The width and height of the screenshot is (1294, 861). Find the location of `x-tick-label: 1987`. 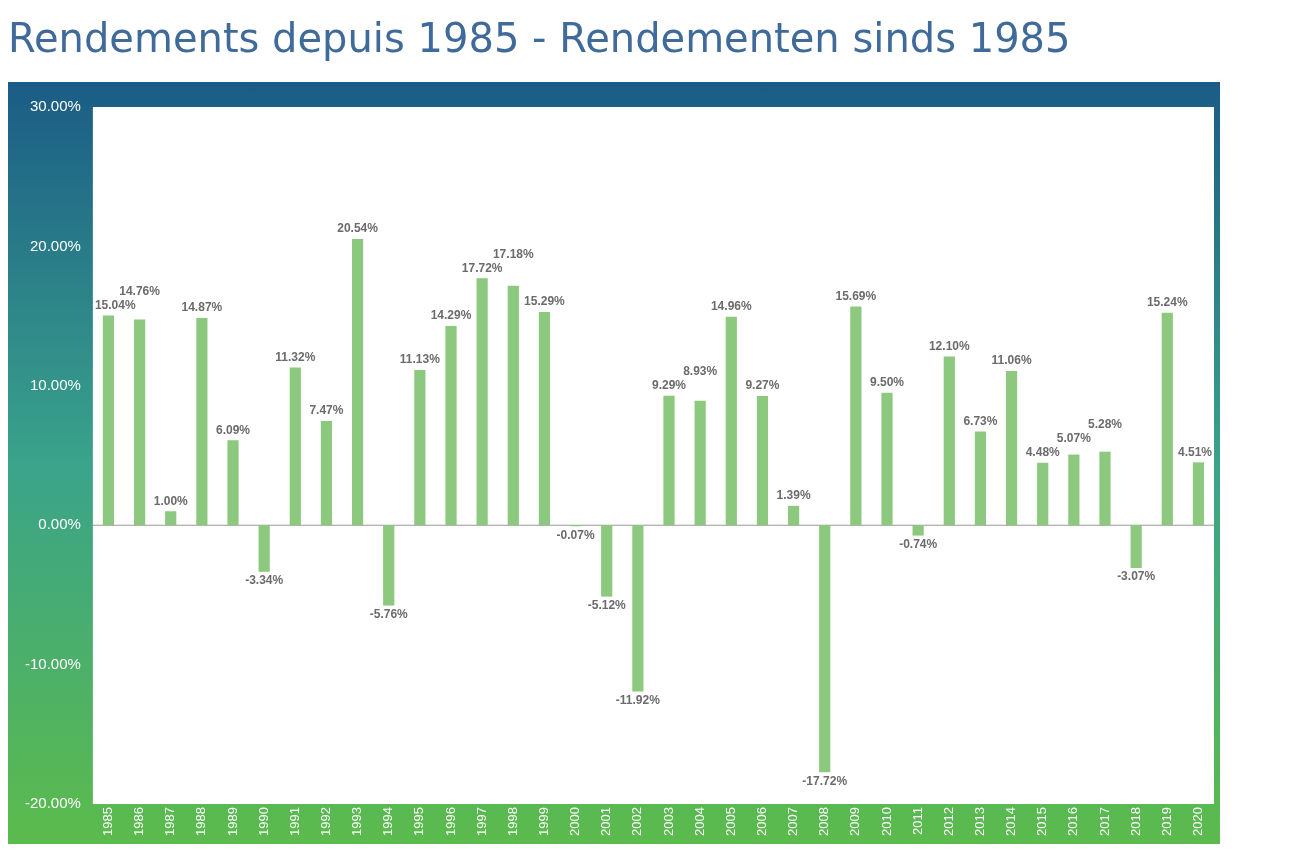

x-tick-label: 1987 is located at coordinates (170, 821).